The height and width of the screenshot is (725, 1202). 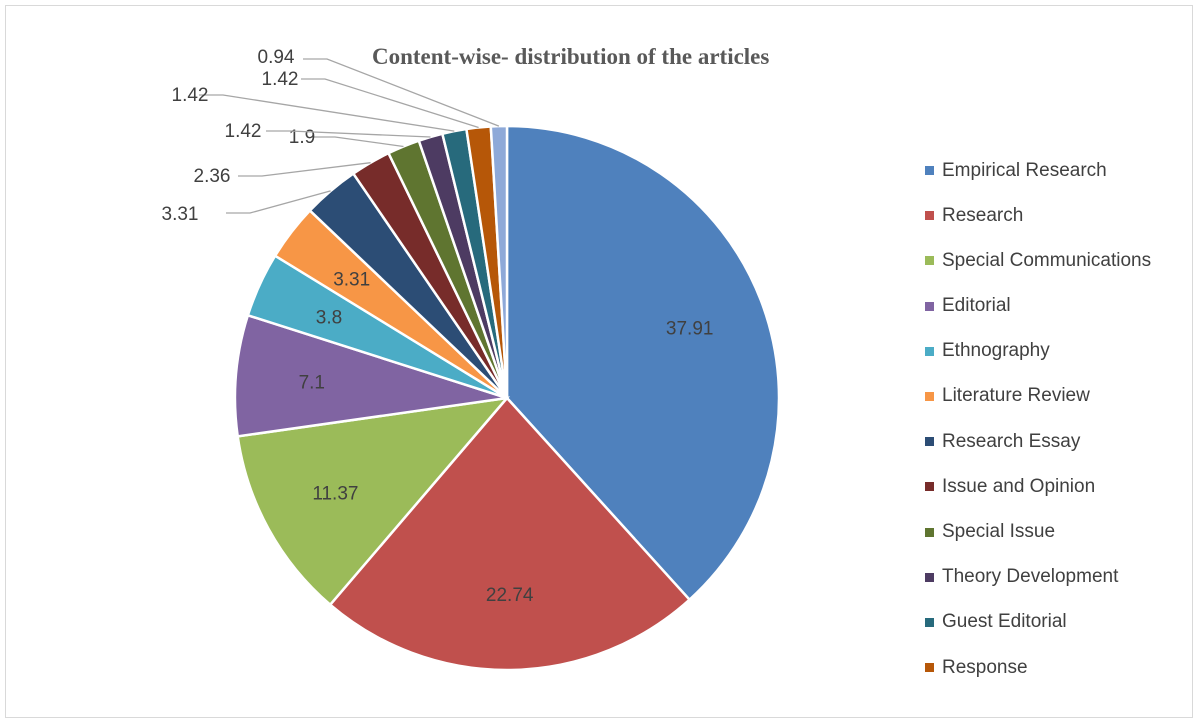 I want to click on legend-item: Theory Development, so click(x=1038, y=577).